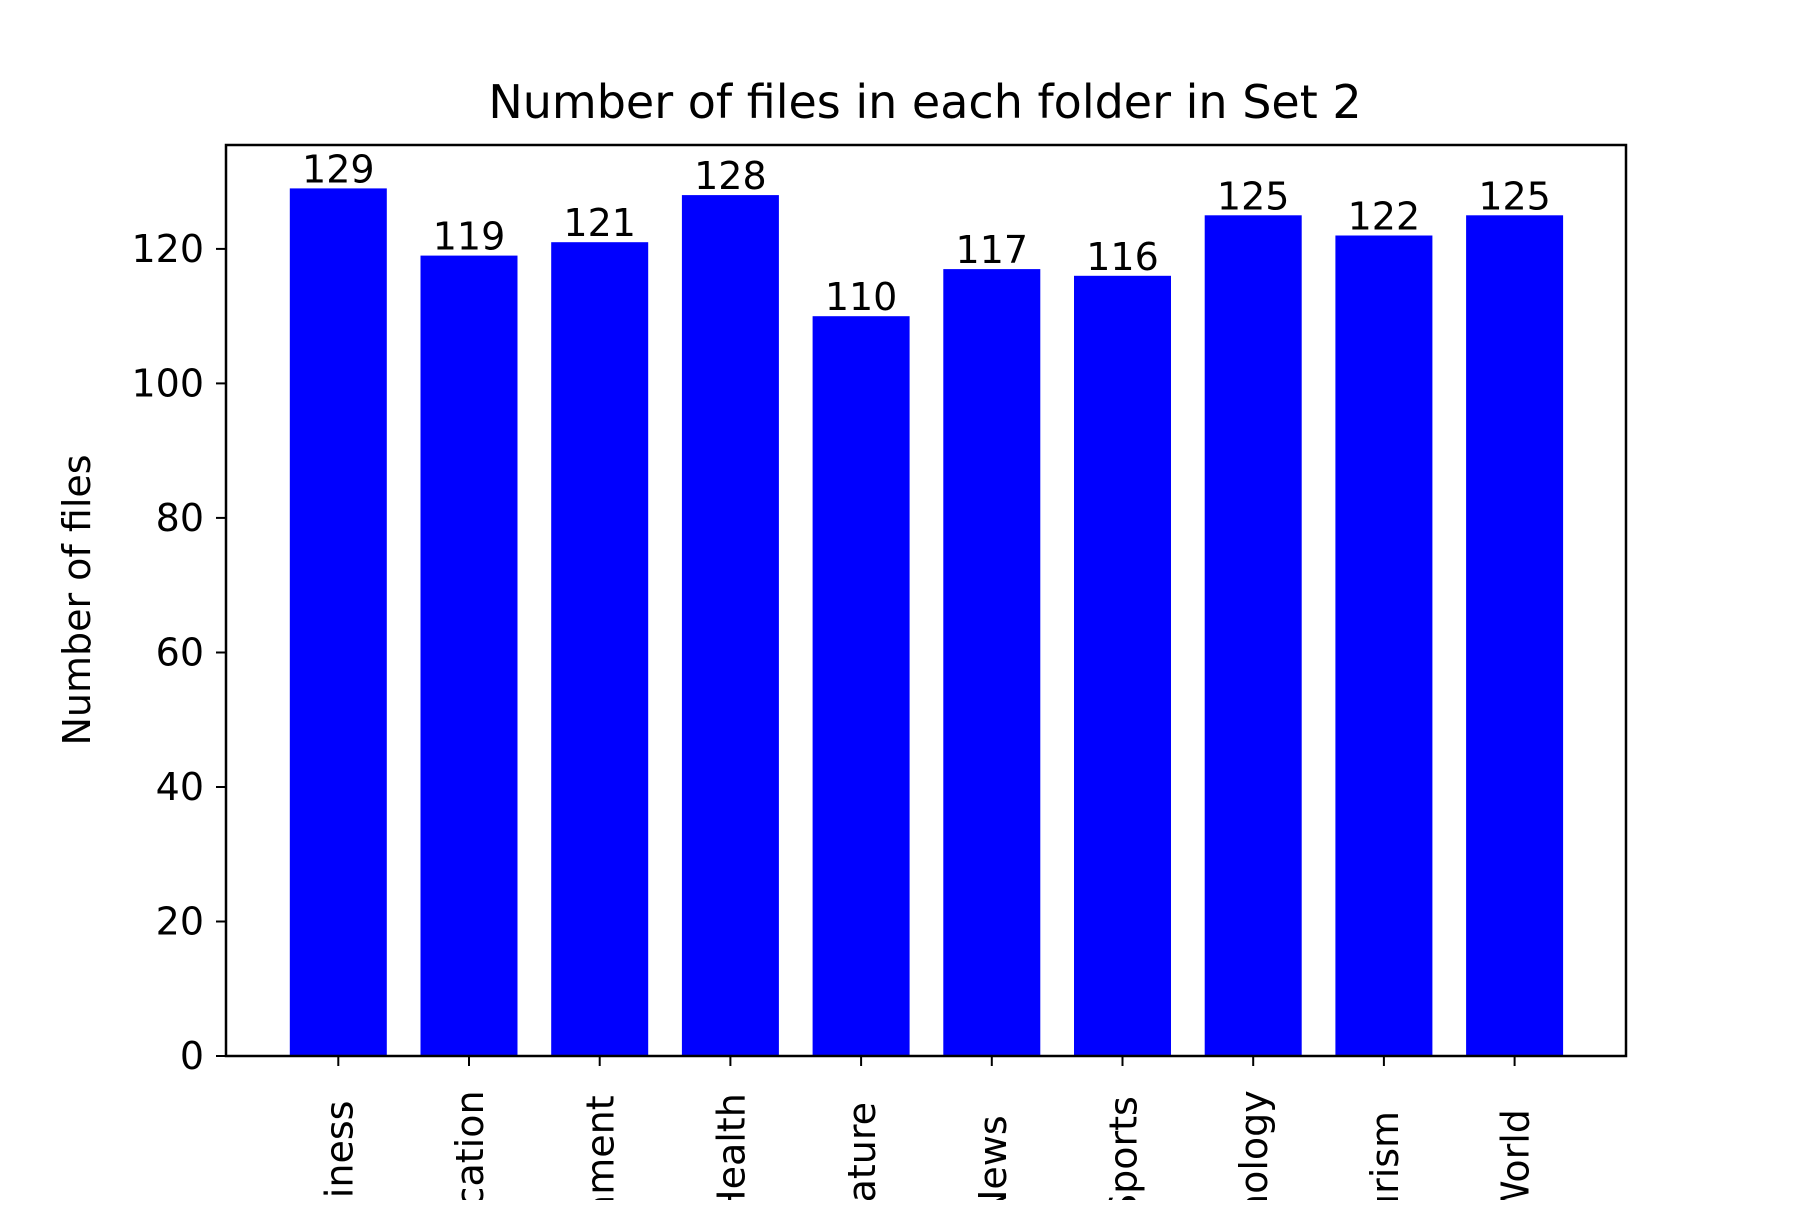 The width and height of the screenshot is (1800, 1205). Describe the element at coordinates (1124, 1148) in the screenshot. I see `x-tick-label: Sports` at that location.